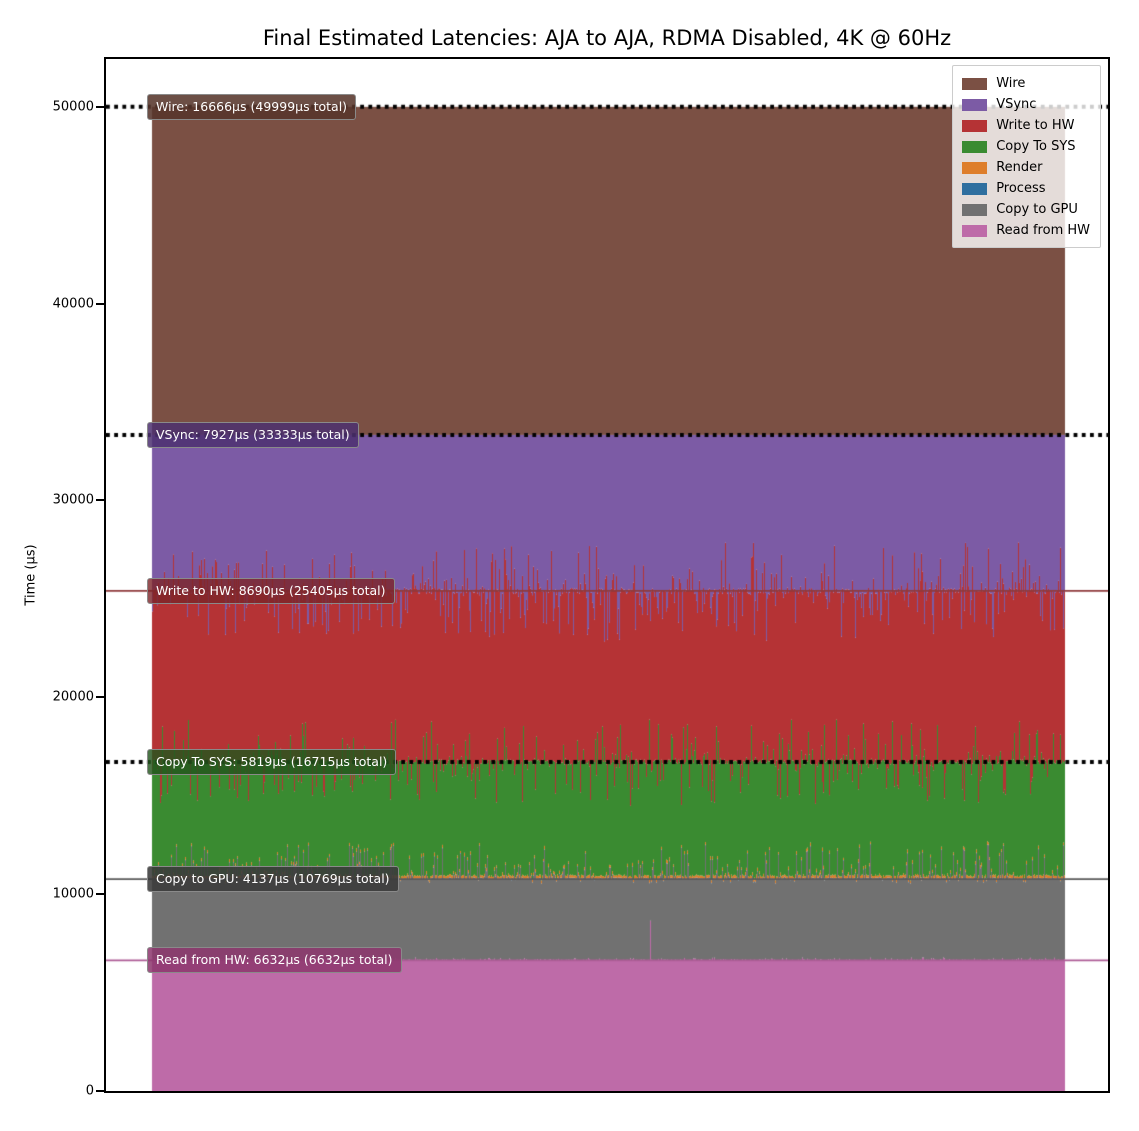 The image size is (1139, 1131). I want to click on annotation-copy-to-gpu: Copy to GPU: 4137µs (10769µs total), so click(273, 879).